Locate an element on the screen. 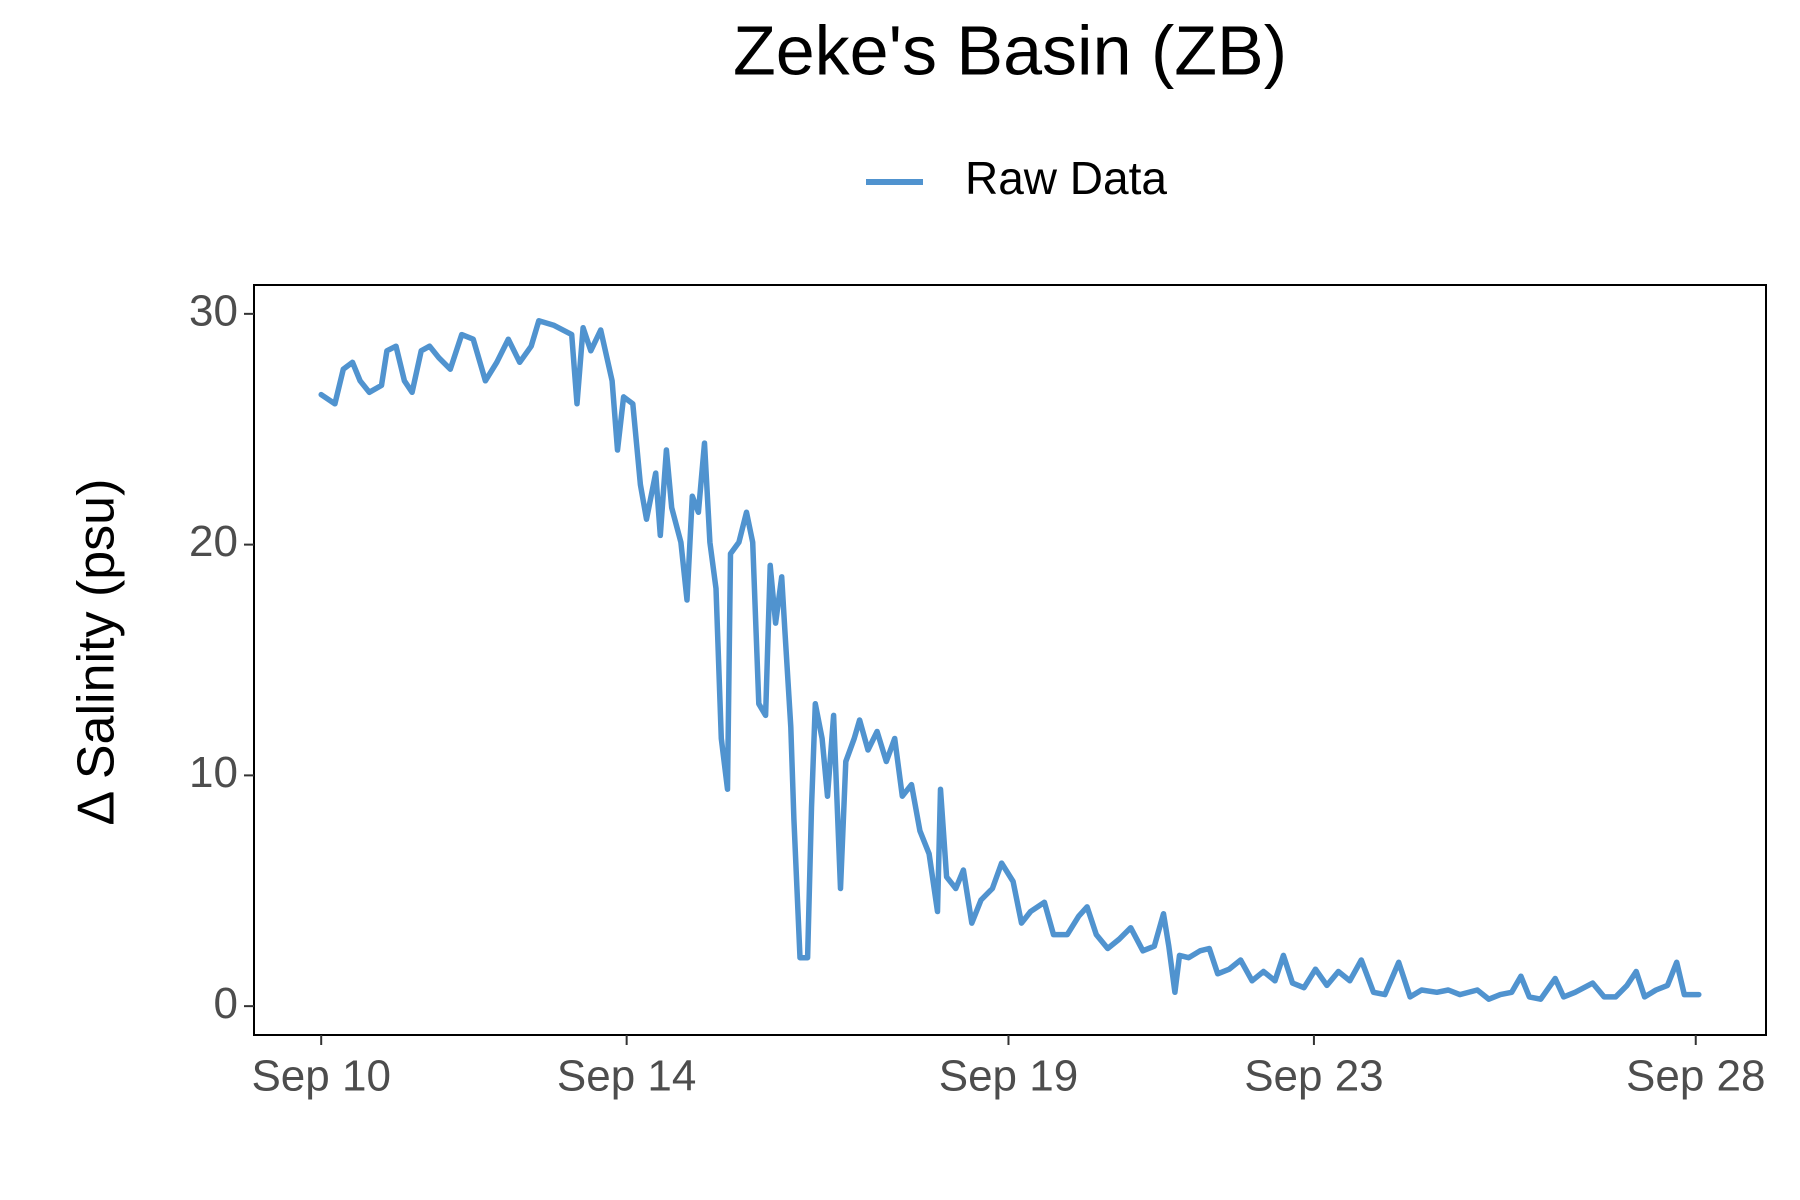 This screenshot has height=1200, width=1800. x-tick-label: Sep 14 is located at coordinates (626, 1076).